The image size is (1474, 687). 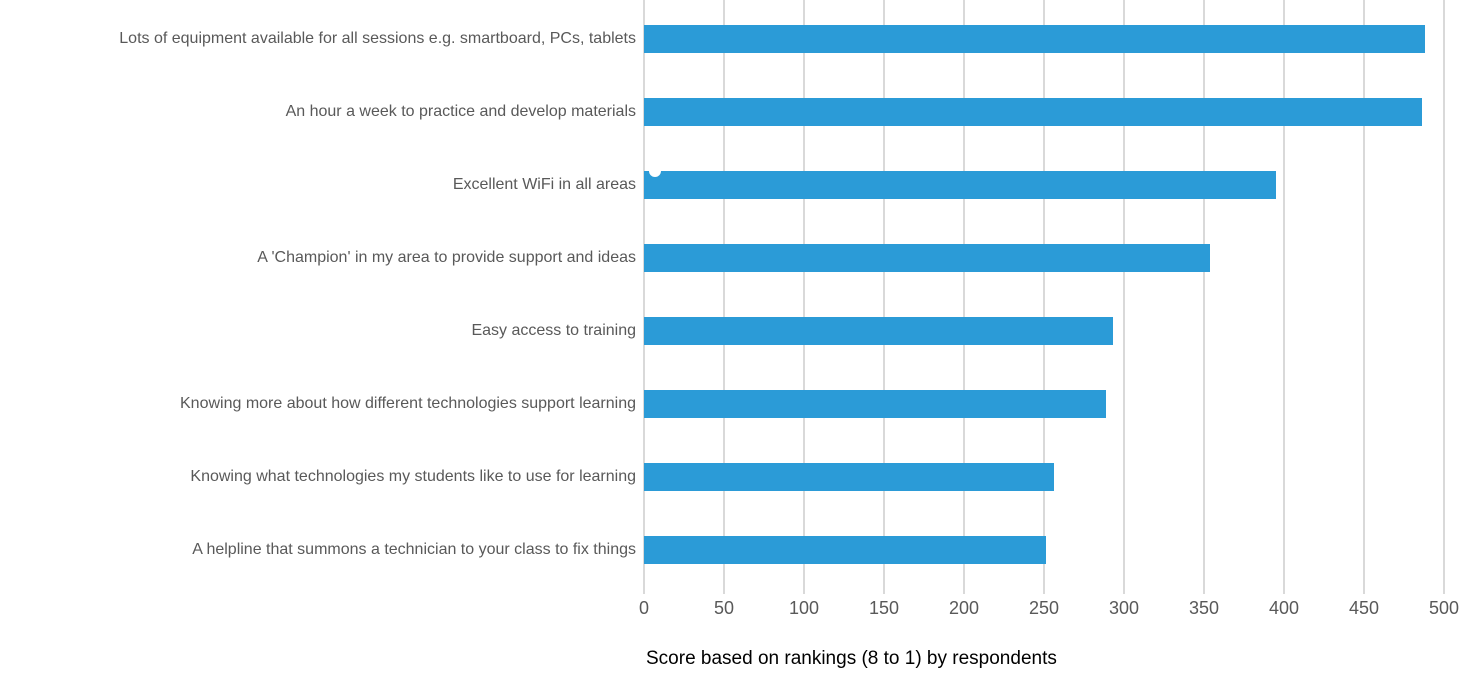 What do you see at coordinates (1044, 608) in the screenshot?
I see `x-tick-label: 250` at bounding box center [1044, 608].